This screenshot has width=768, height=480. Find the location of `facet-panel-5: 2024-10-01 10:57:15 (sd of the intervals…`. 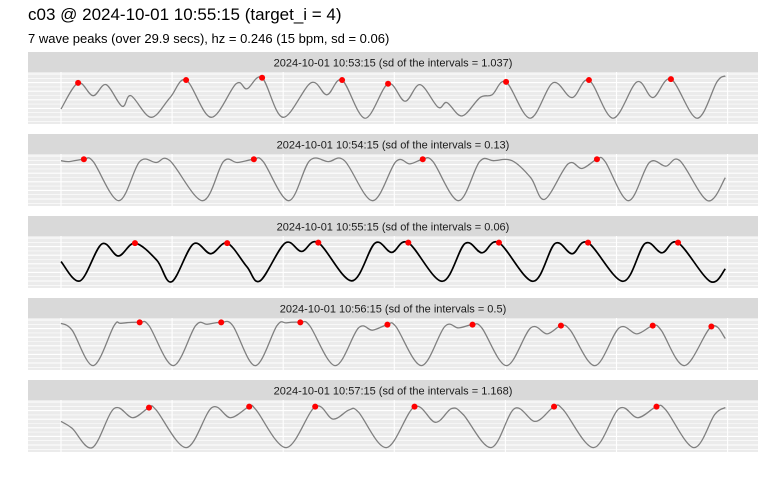

facet-panel-5: 2024-10-01 10:57:15 (sd of the intervals… is located at coordinates (393, 416).